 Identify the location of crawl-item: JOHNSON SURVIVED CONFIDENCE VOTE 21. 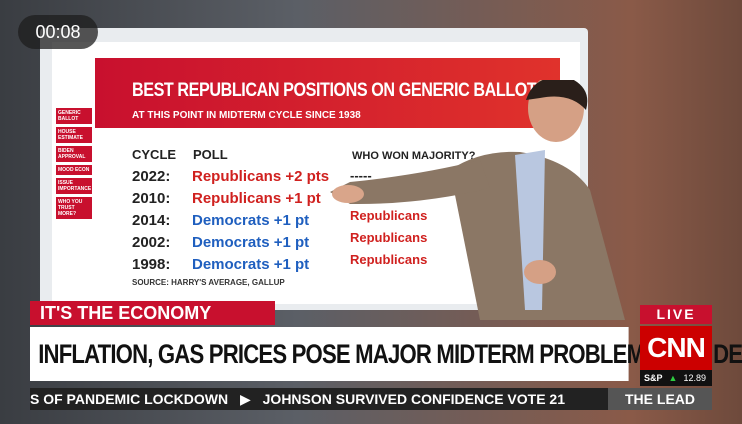
(414, 399).